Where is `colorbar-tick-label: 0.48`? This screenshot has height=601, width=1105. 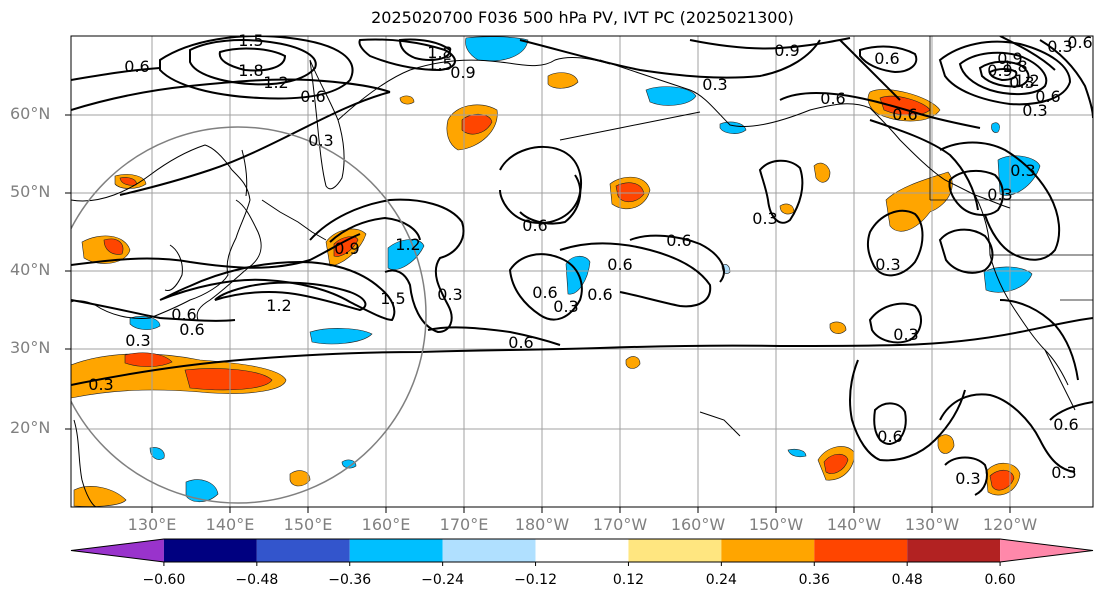
colorbar-tick-label: 0.48 is located at coordinates (907, 580).